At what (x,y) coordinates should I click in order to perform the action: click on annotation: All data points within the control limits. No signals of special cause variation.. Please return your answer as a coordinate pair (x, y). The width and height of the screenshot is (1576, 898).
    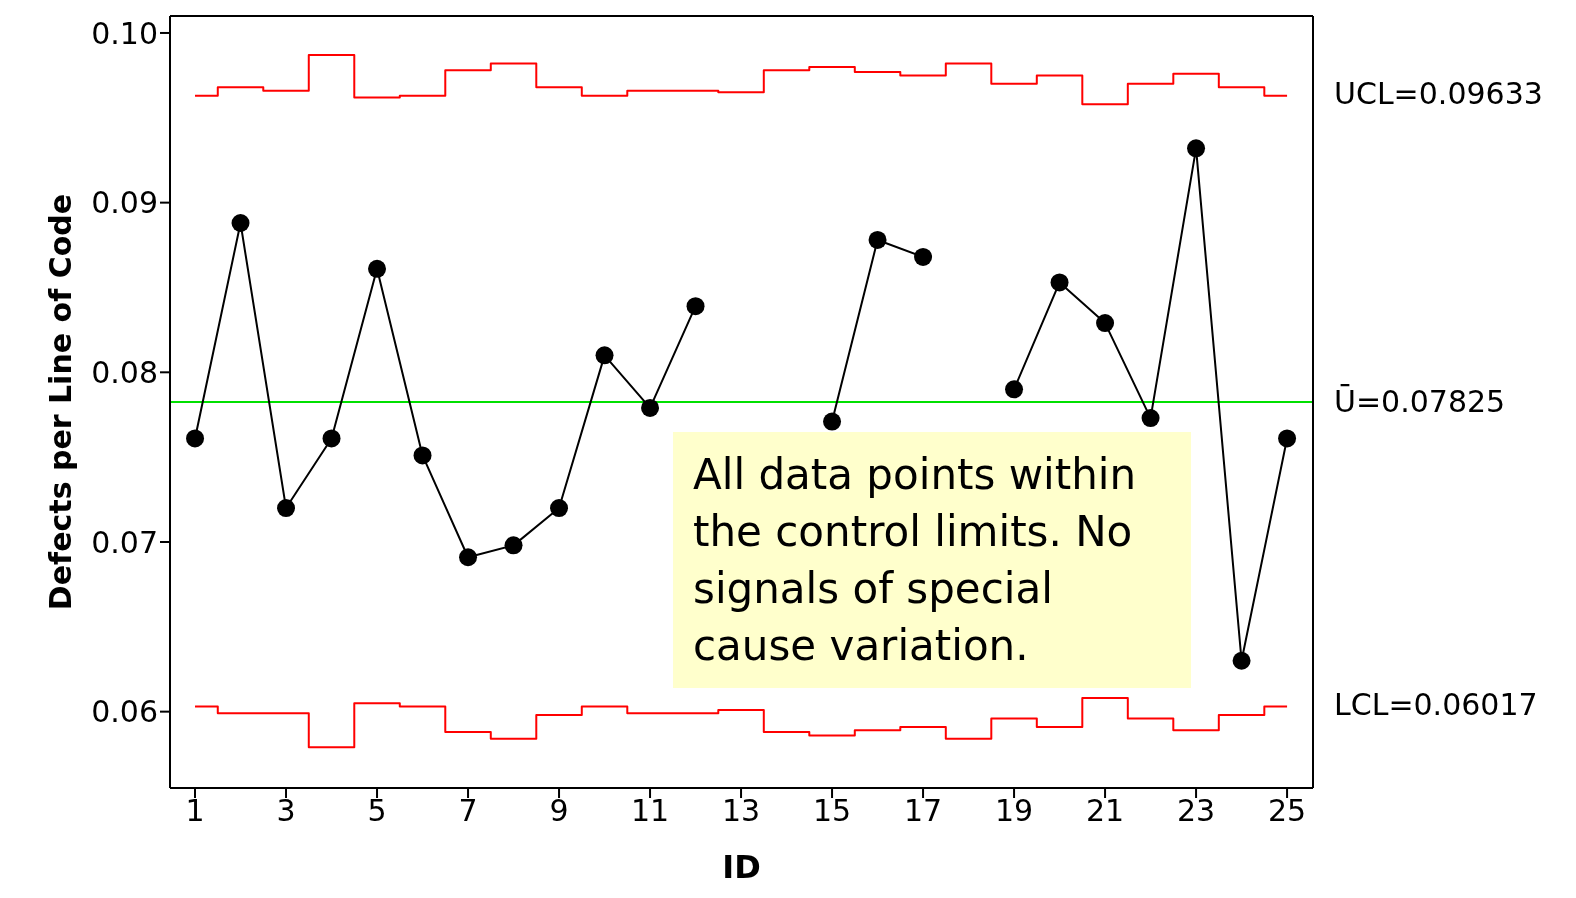
    Looking at the image, I should click on (932, 560).